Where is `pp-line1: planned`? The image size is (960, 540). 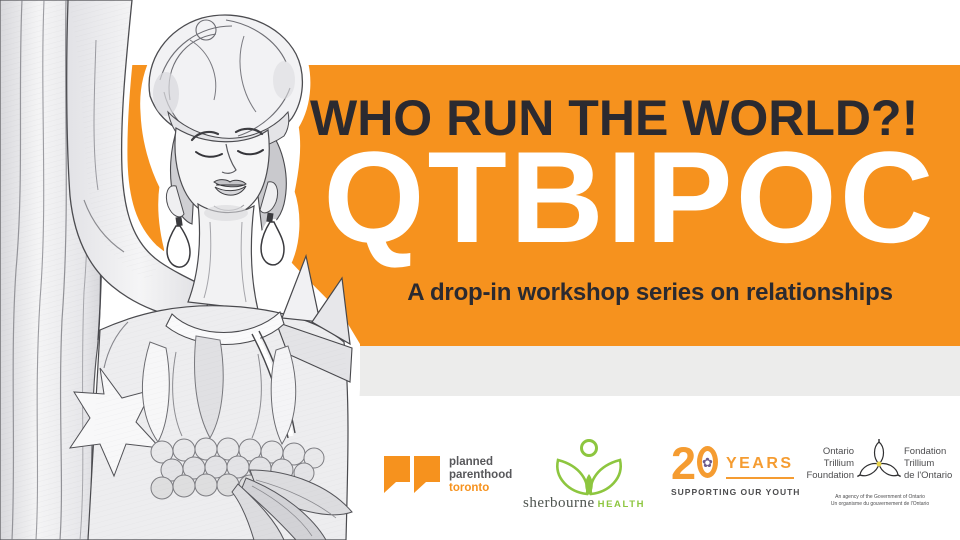 pp-line1: planned is located at coordinates (471, 462).